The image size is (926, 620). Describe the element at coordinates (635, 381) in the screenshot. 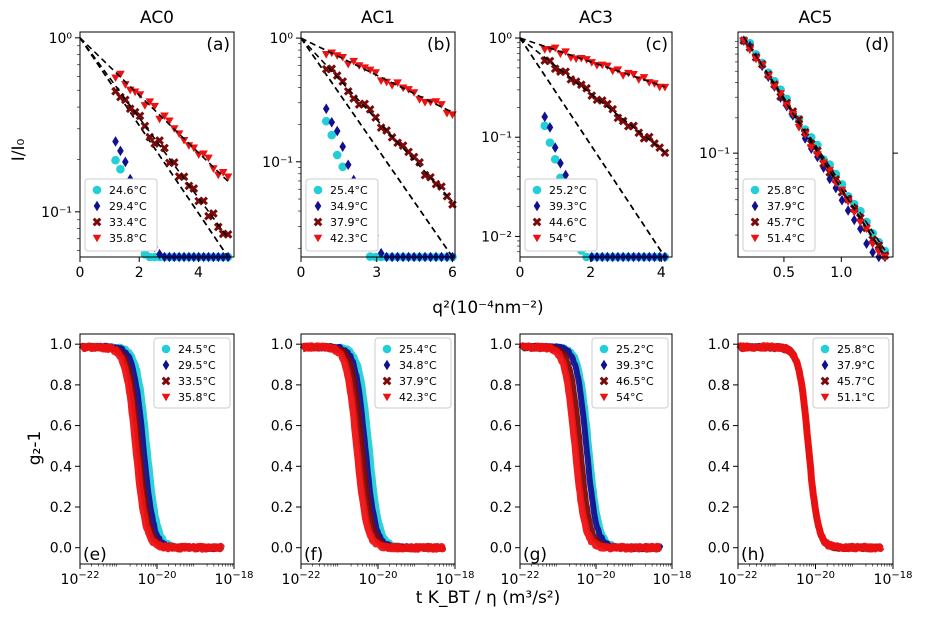

I see `legend-label: 46.5°C` at that location.